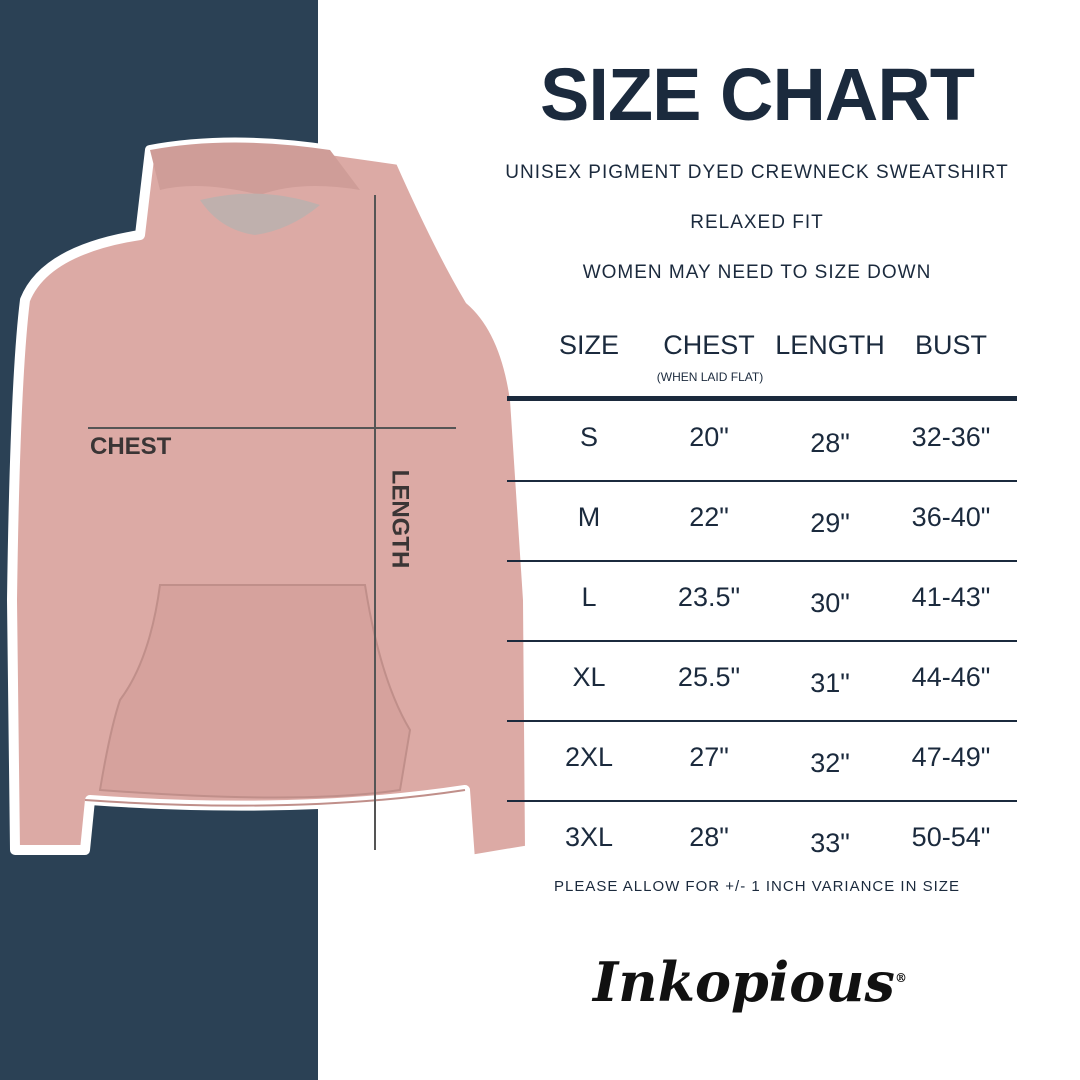  What do you see at coordinates (589, 837) in the screenshot?
I see `cell-size: 3XL` at bounding box center [589, 837].